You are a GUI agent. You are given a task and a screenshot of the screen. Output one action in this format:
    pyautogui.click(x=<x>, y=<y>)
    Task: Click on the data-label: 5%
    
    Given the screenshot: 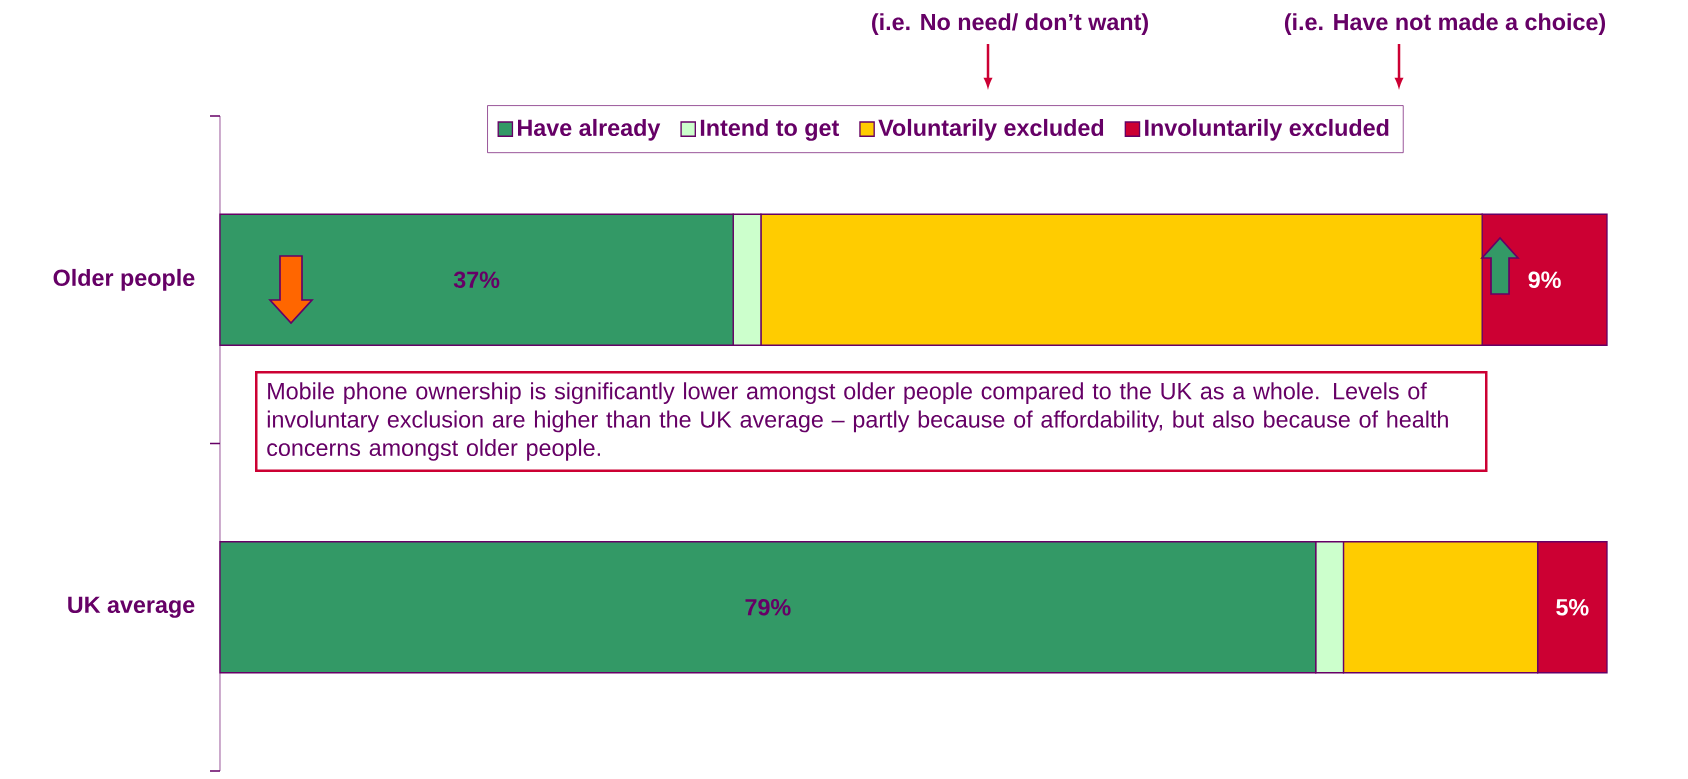 What is the action you would take?
    pyautogui.click(x=1572, y=607)
    